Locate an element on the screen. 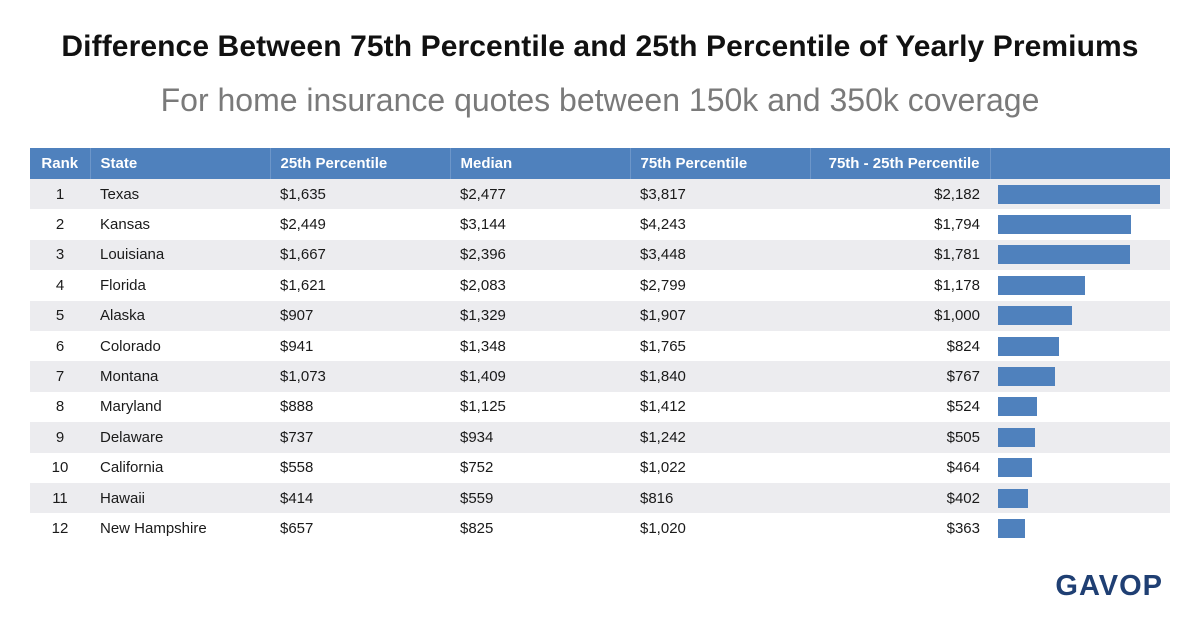 This screenshot has width=1200, height=623. rank-cell: 8 is located at coordinates (60, 407).